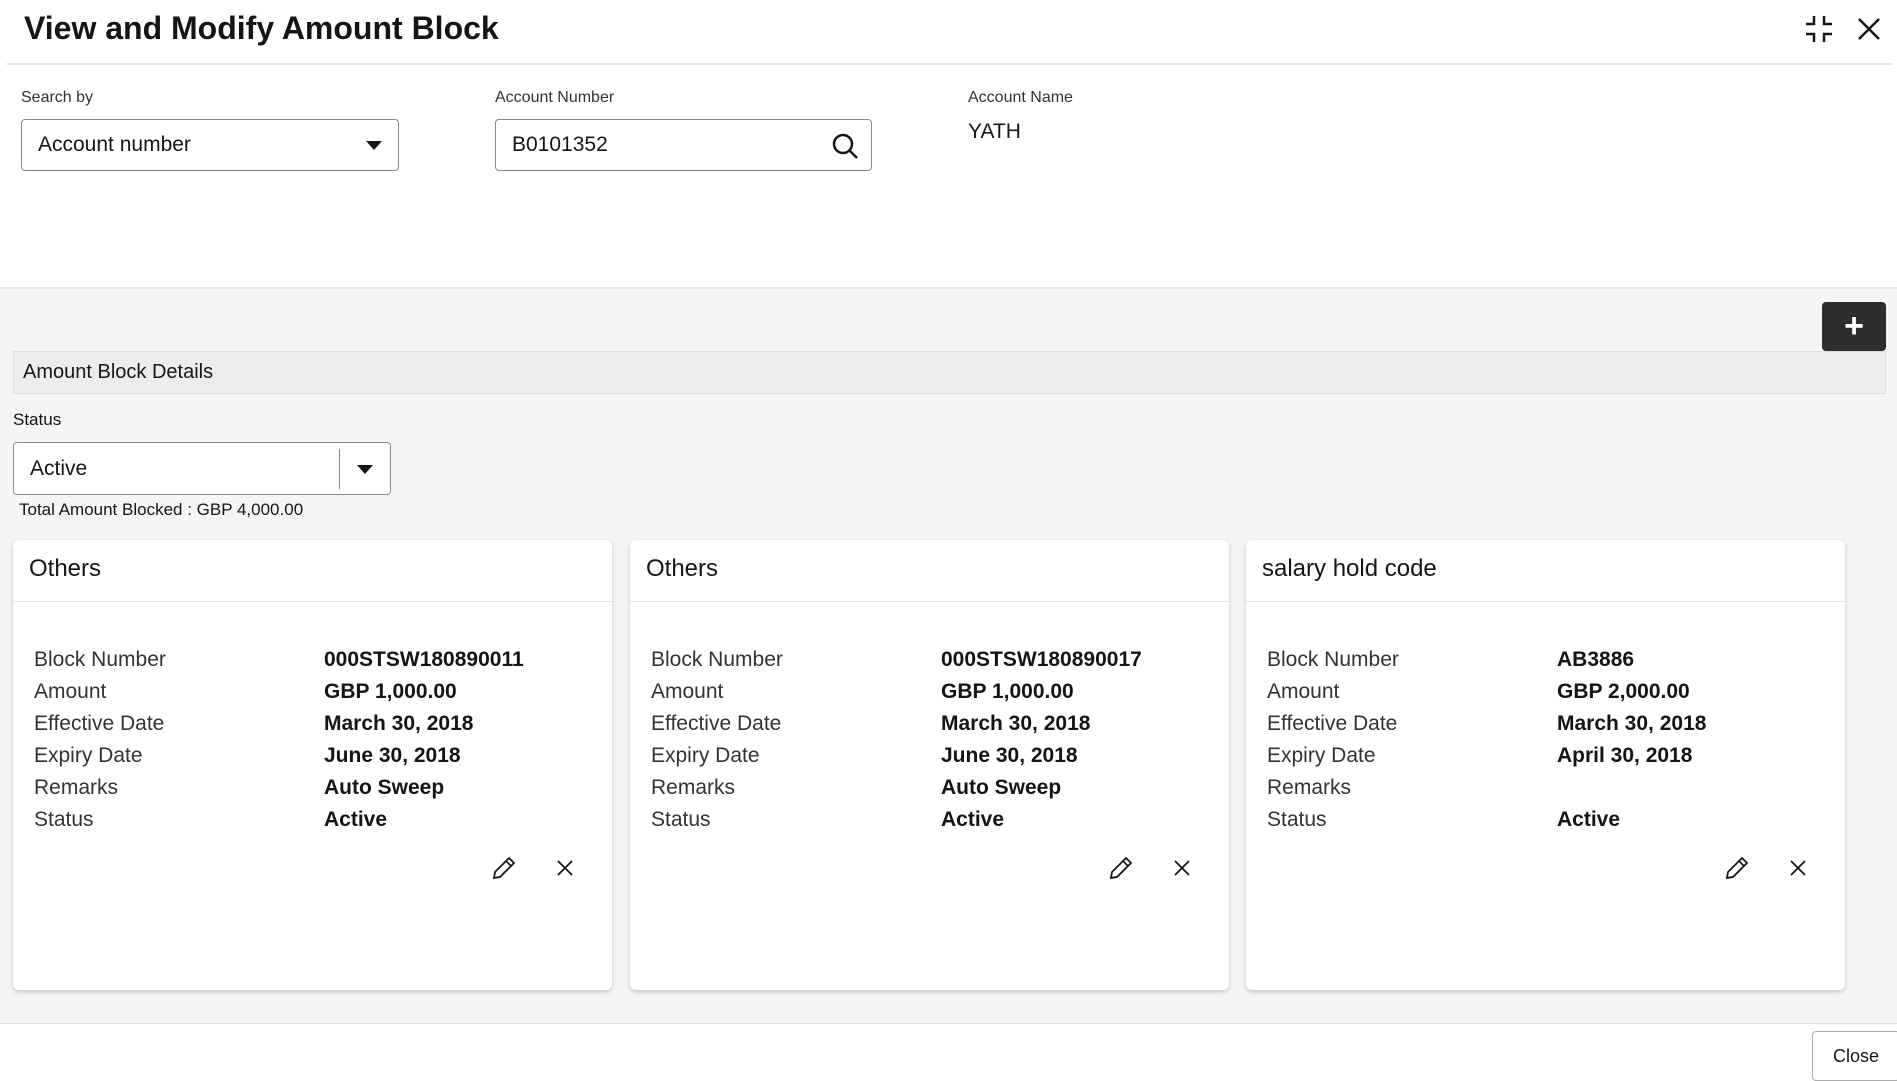 This screenshot has height=1081, width=1897. I want to click on plus-icon: +, so click(1854, 326).